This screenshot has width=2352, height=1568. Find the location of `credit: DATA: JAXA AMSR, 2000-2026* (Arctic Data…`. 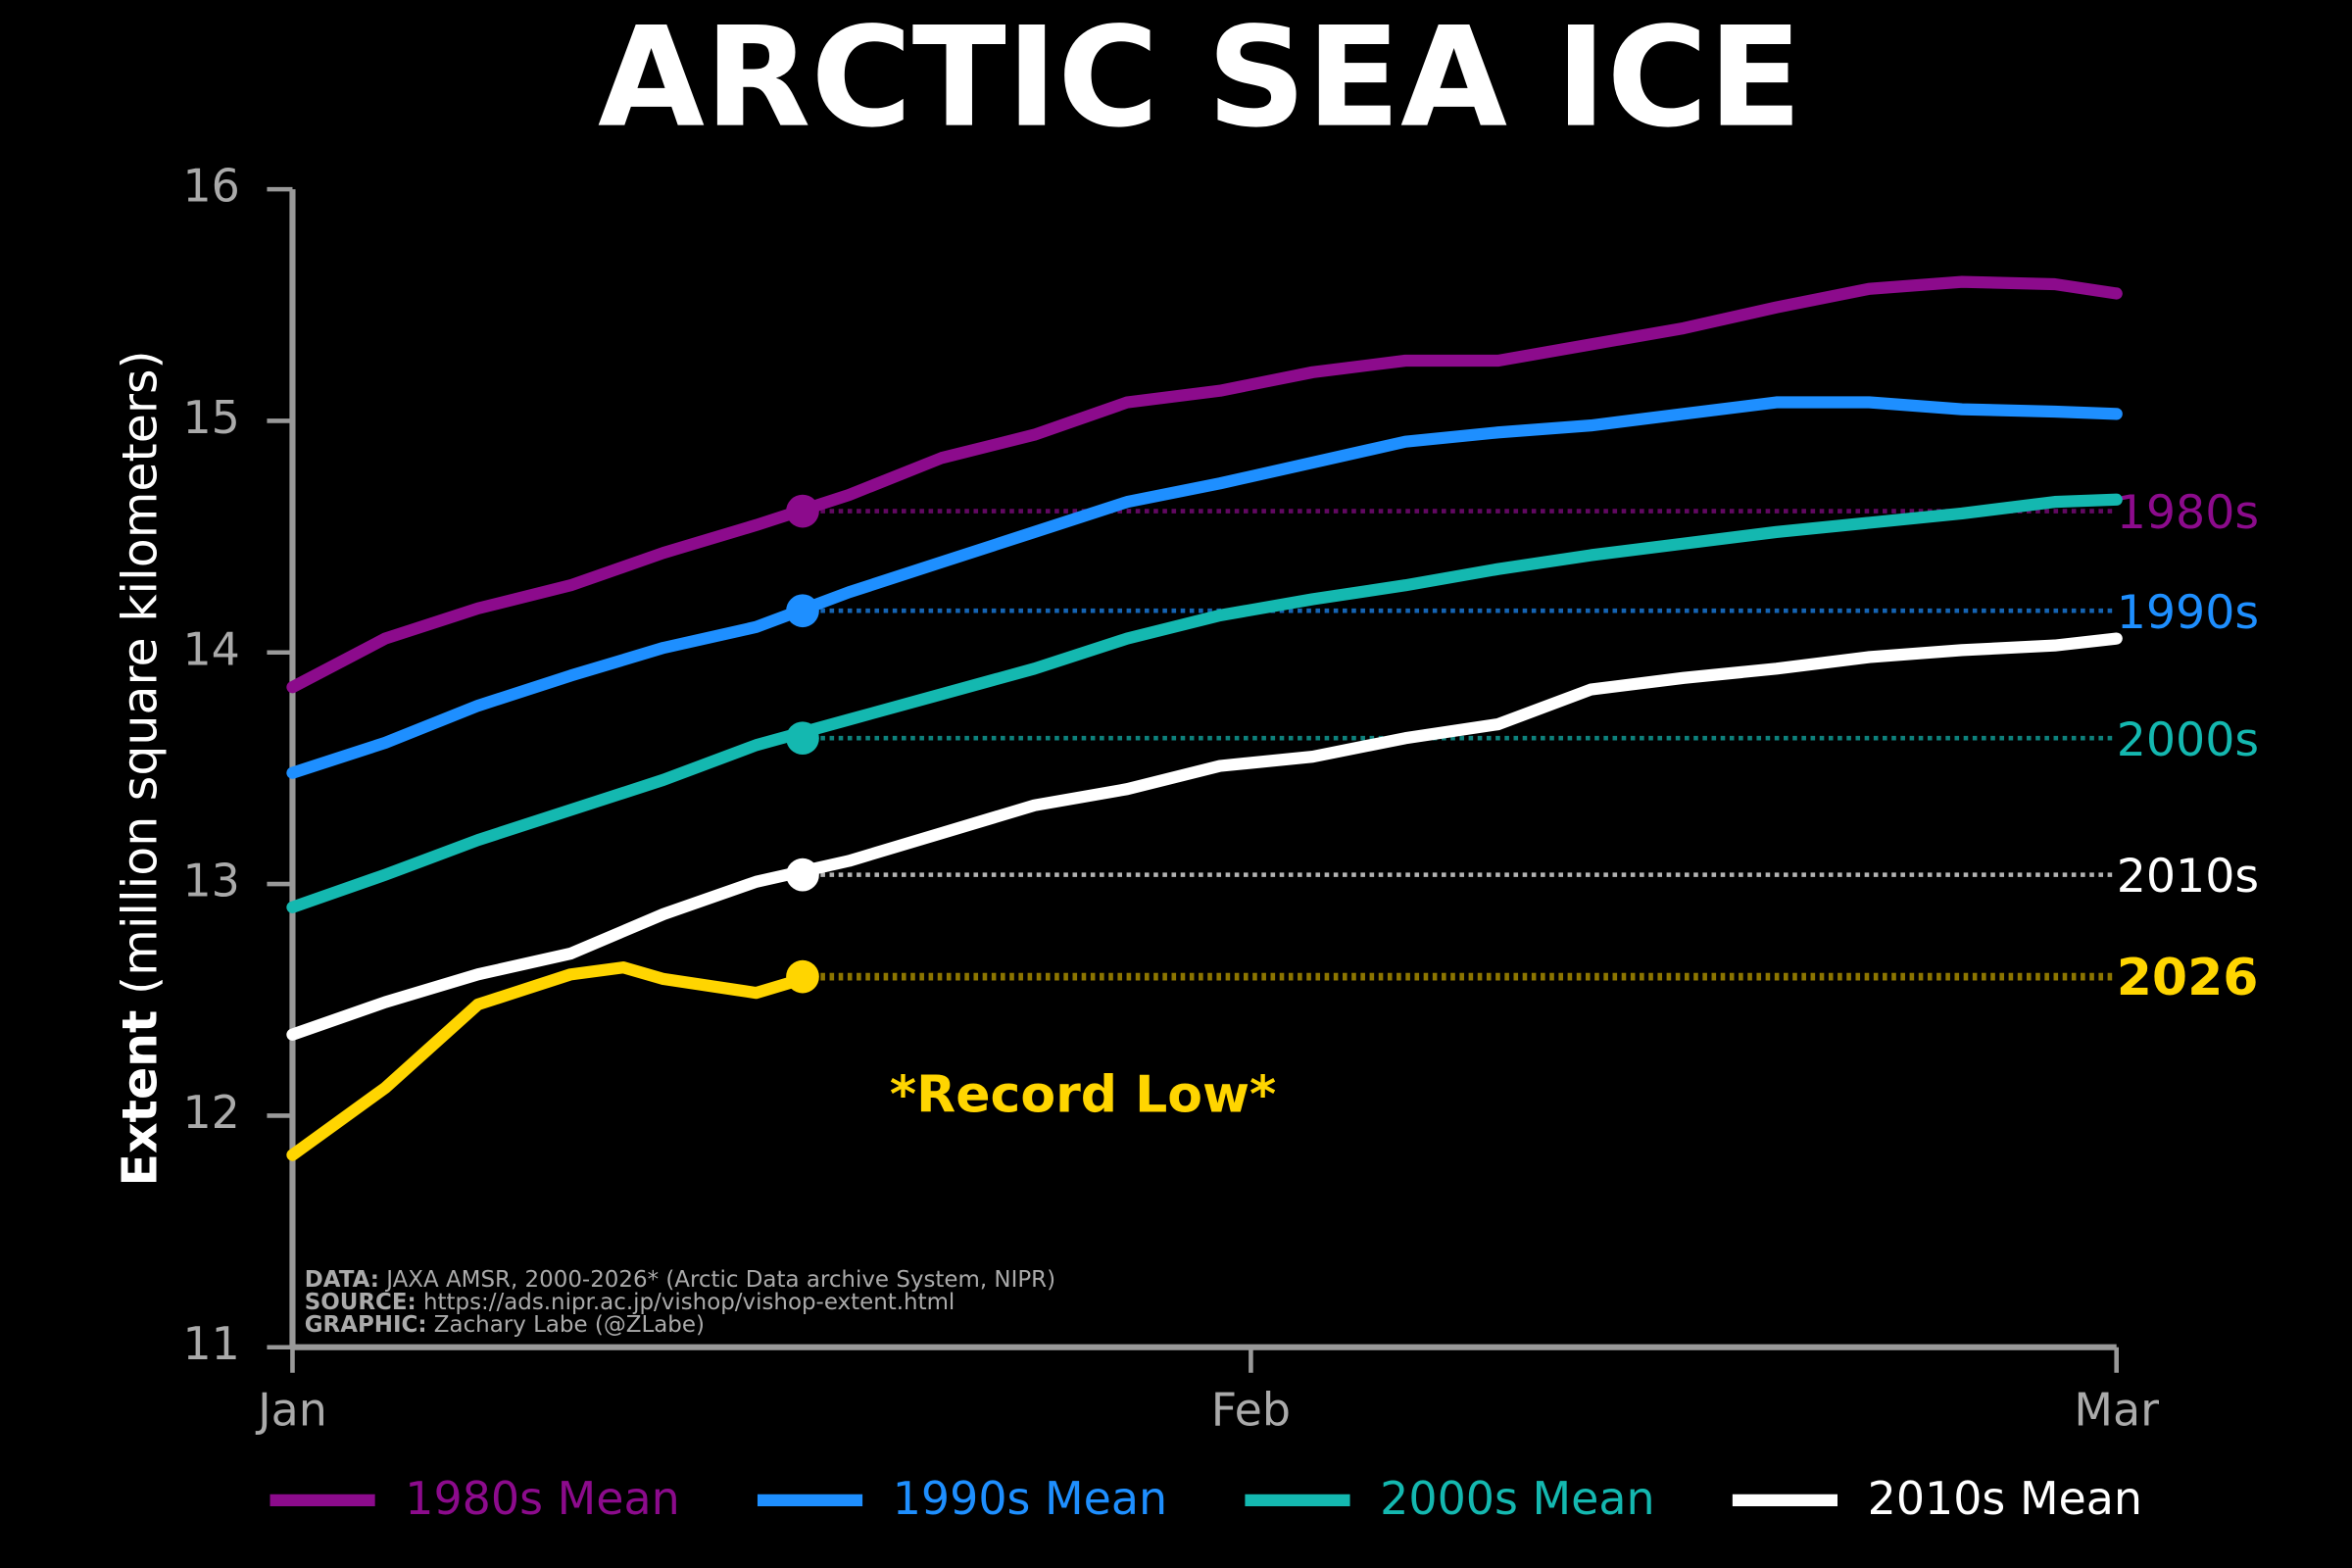

credit: DATA: JAXA AMSR, 2000-2026* (Arctic Data… is located at coordinates (680, 1279).